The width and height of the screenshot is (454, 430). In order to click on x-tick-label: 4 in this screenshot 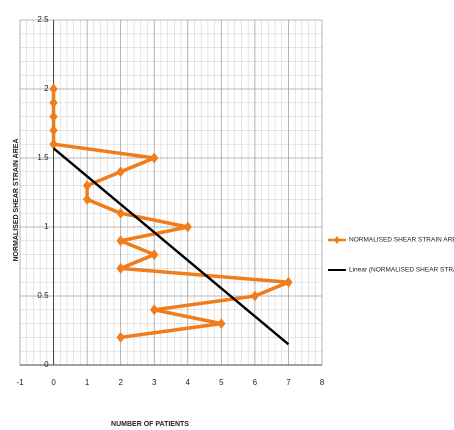, I will do `click(188, 382)`.